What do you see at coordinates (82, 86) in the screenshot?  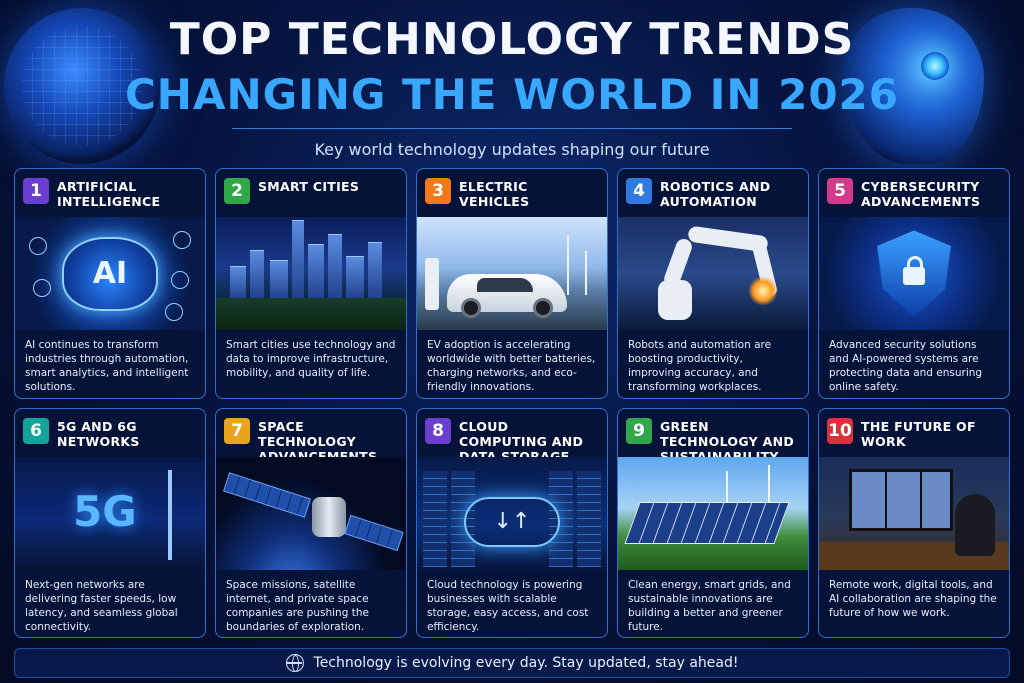 I see `globe-illustration` at bounding box center [82, 86].